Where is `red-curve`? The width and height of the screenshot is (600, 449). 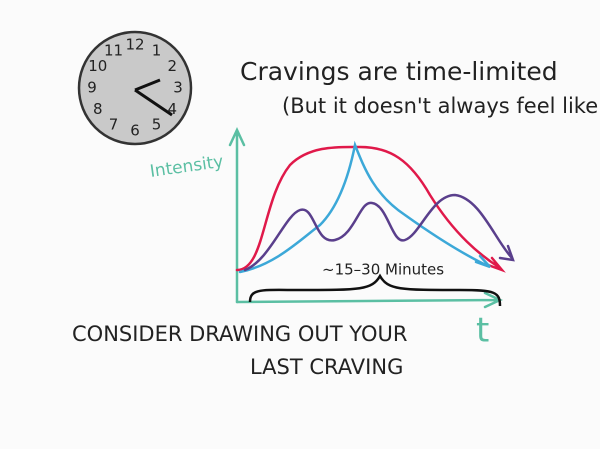
red-curve is located at coordinates (370, 209).